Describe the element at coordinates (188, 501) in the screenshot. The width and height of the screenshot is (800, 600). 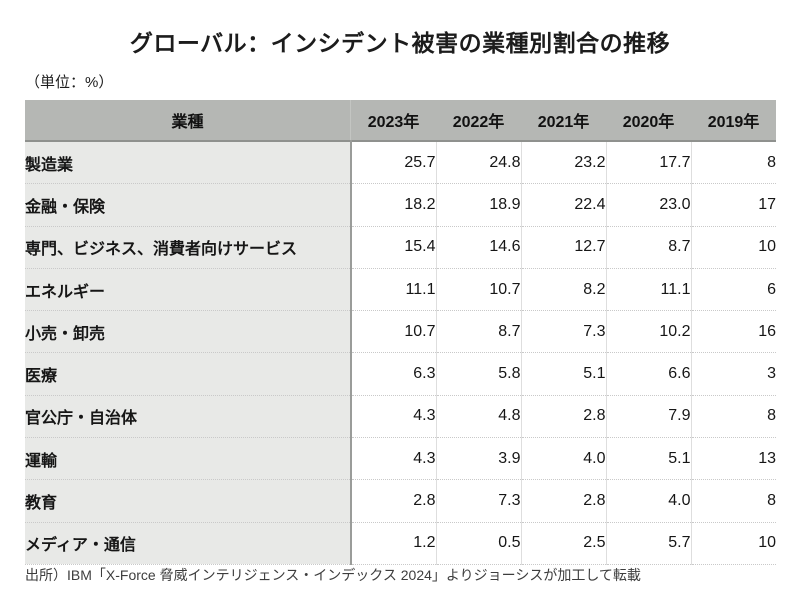
I see `industry-cell: 教育` at that location.